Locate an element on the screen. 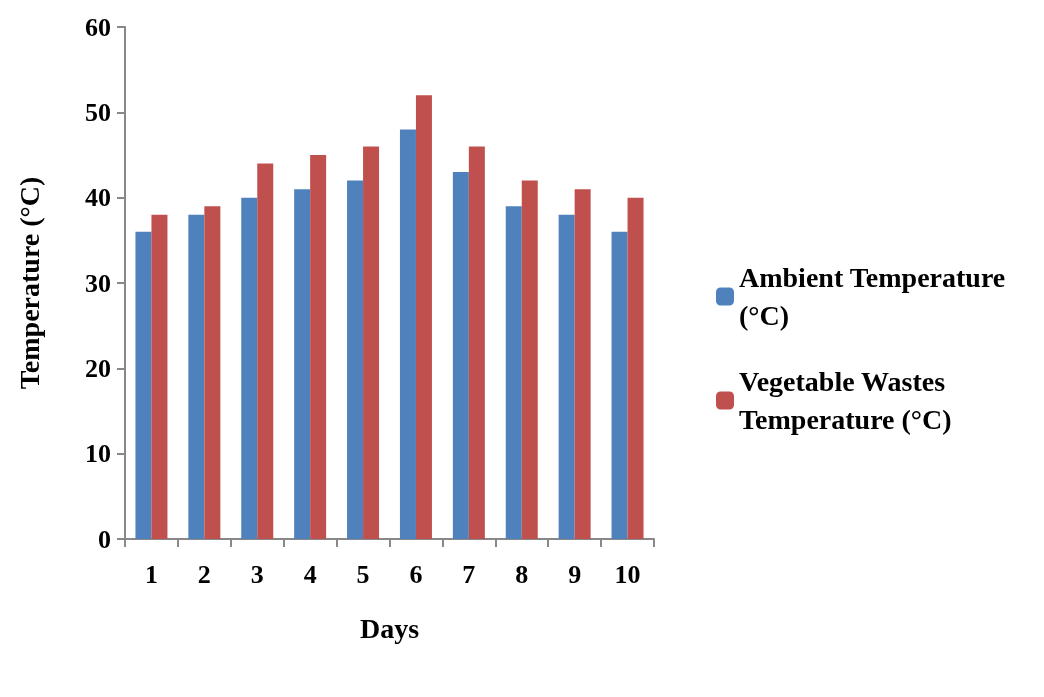 The width and height of the screenshot is (1044, 697). y-tick-label: 20 is located at coordinates (98, 368).